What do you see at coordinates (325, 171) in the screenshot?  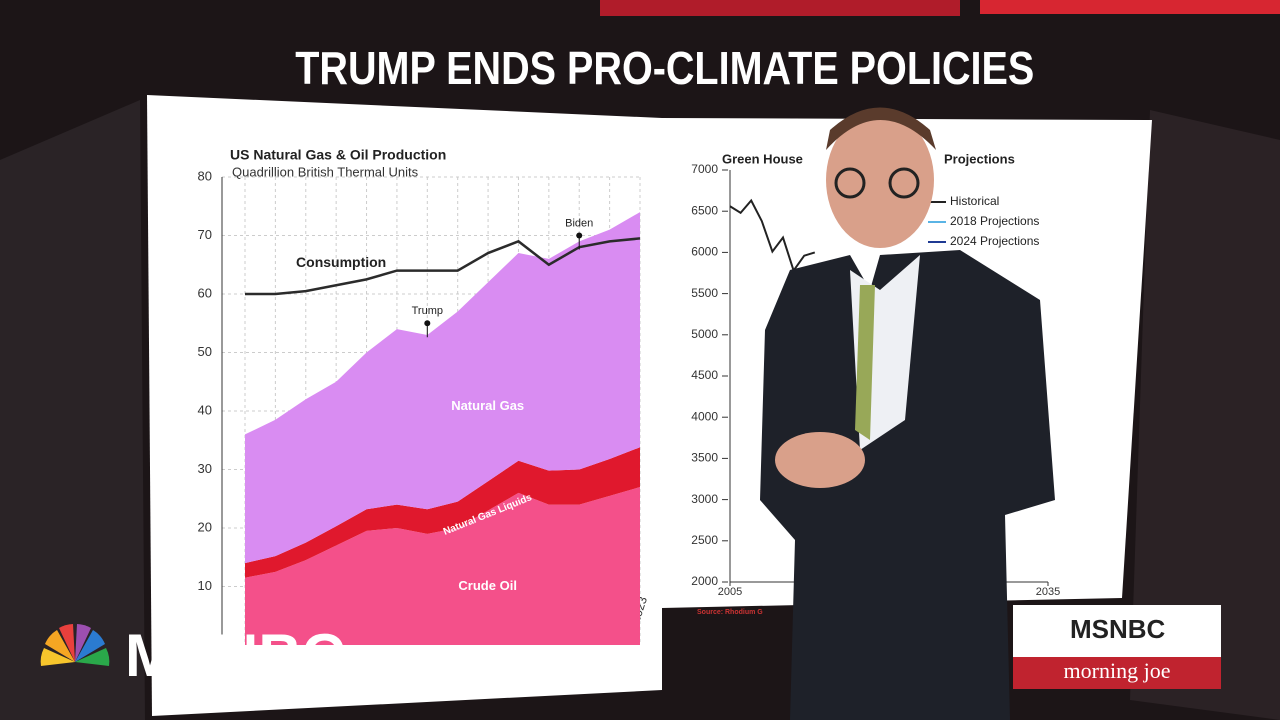 I see `chart-subtitle: Quadrillion British Thermal Units` at bounding box center [325, 171].